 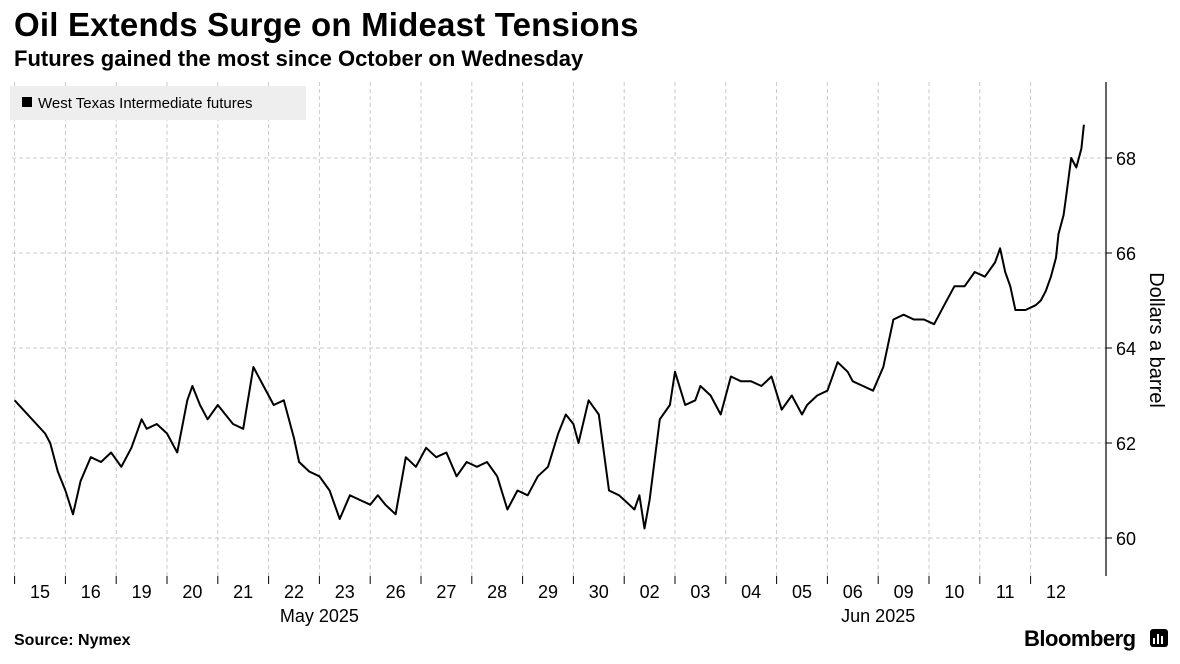 What do you see at coordinates (294, 592) in the screenshot?
I see `x-tick-label: 22` at bounding box center [294, 592].